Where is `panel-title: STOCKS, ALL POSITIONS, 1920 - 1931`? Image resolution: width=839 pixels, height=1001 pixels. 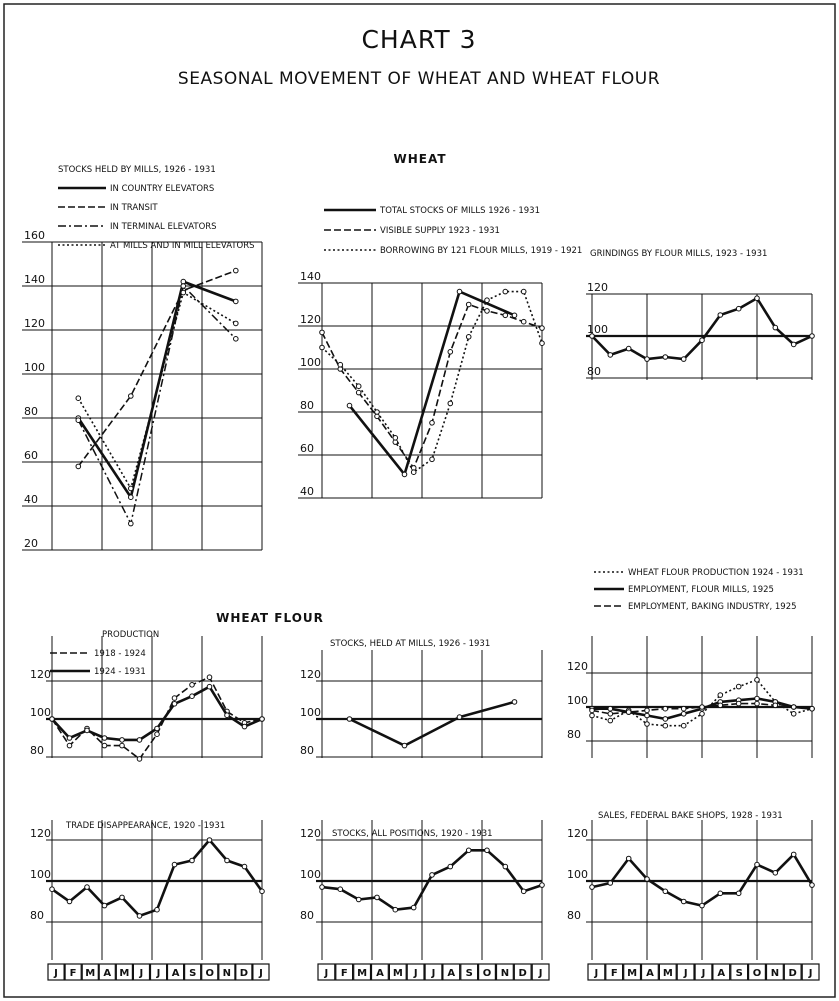 panel-title: STOCKS, ALL POSITIONS, 1920 - 1931 is located at coordinates (412, 834).